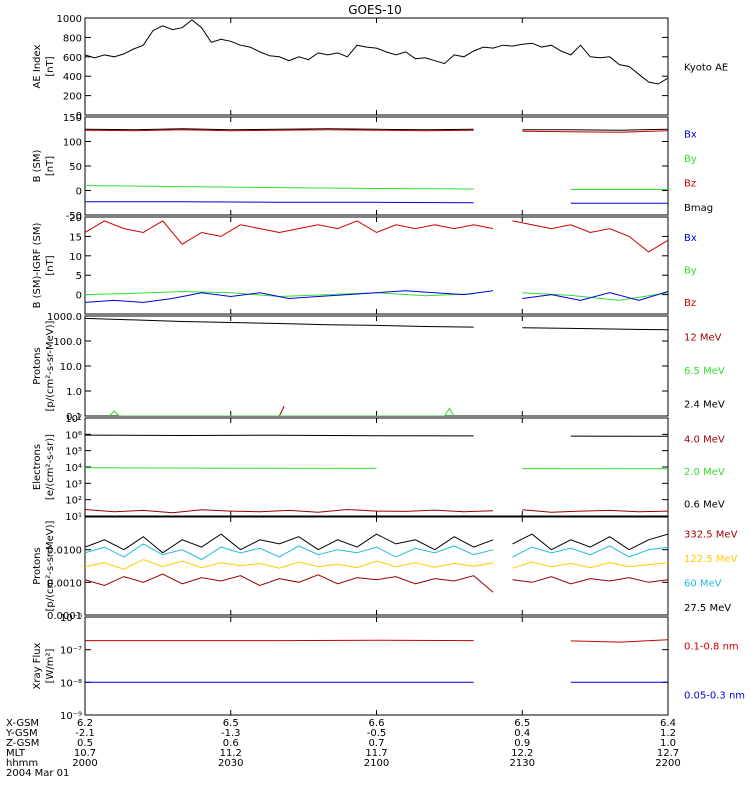 The height and width of the screenshot is (800, 750). I want to click on ephemeris-value: 6.2, so click(85, 723).